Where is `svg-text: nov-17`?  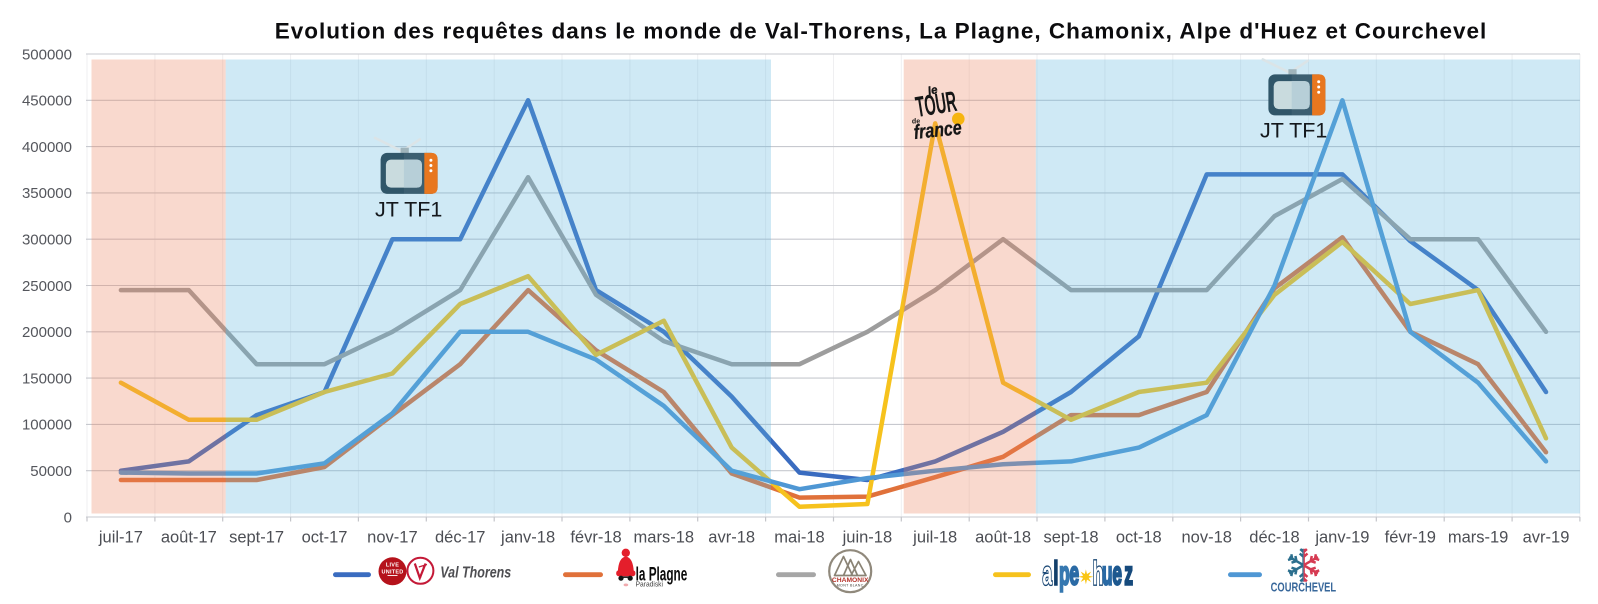
svg-text: nov-17 is located at coordinates (392, 538).